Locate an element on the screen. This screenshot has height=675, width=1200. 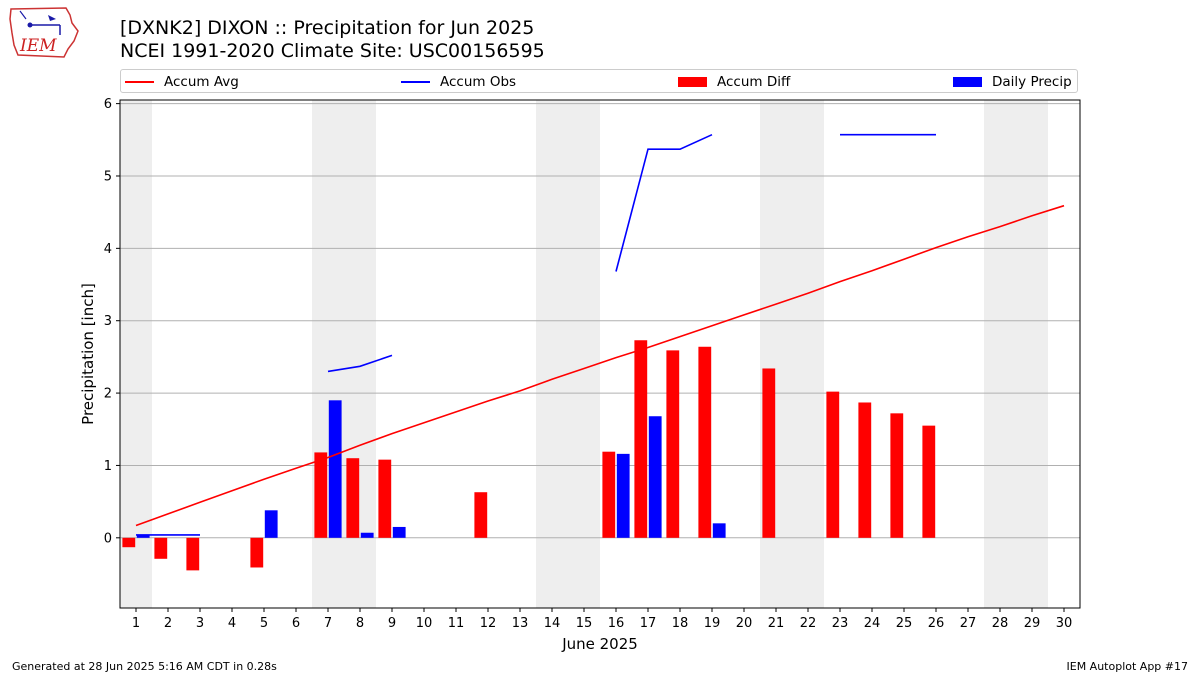
x-tick-label: 16 is located at coordinates (616, 623).